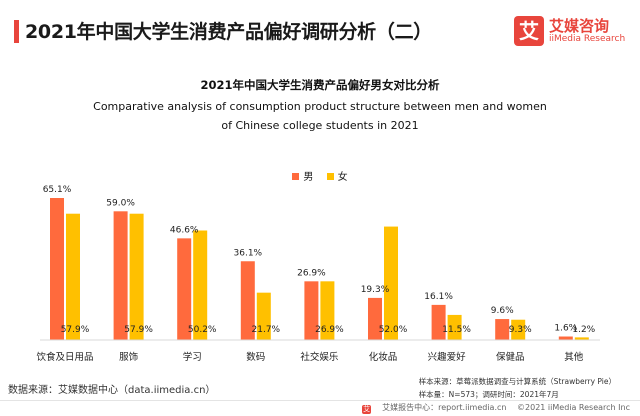 The width and height of the screenshot is (640, 416). What do you see at coordinates (529, 31) in the screenshot?
I see `brand-logo-mark: 艾` at bounding box center [529, 31].